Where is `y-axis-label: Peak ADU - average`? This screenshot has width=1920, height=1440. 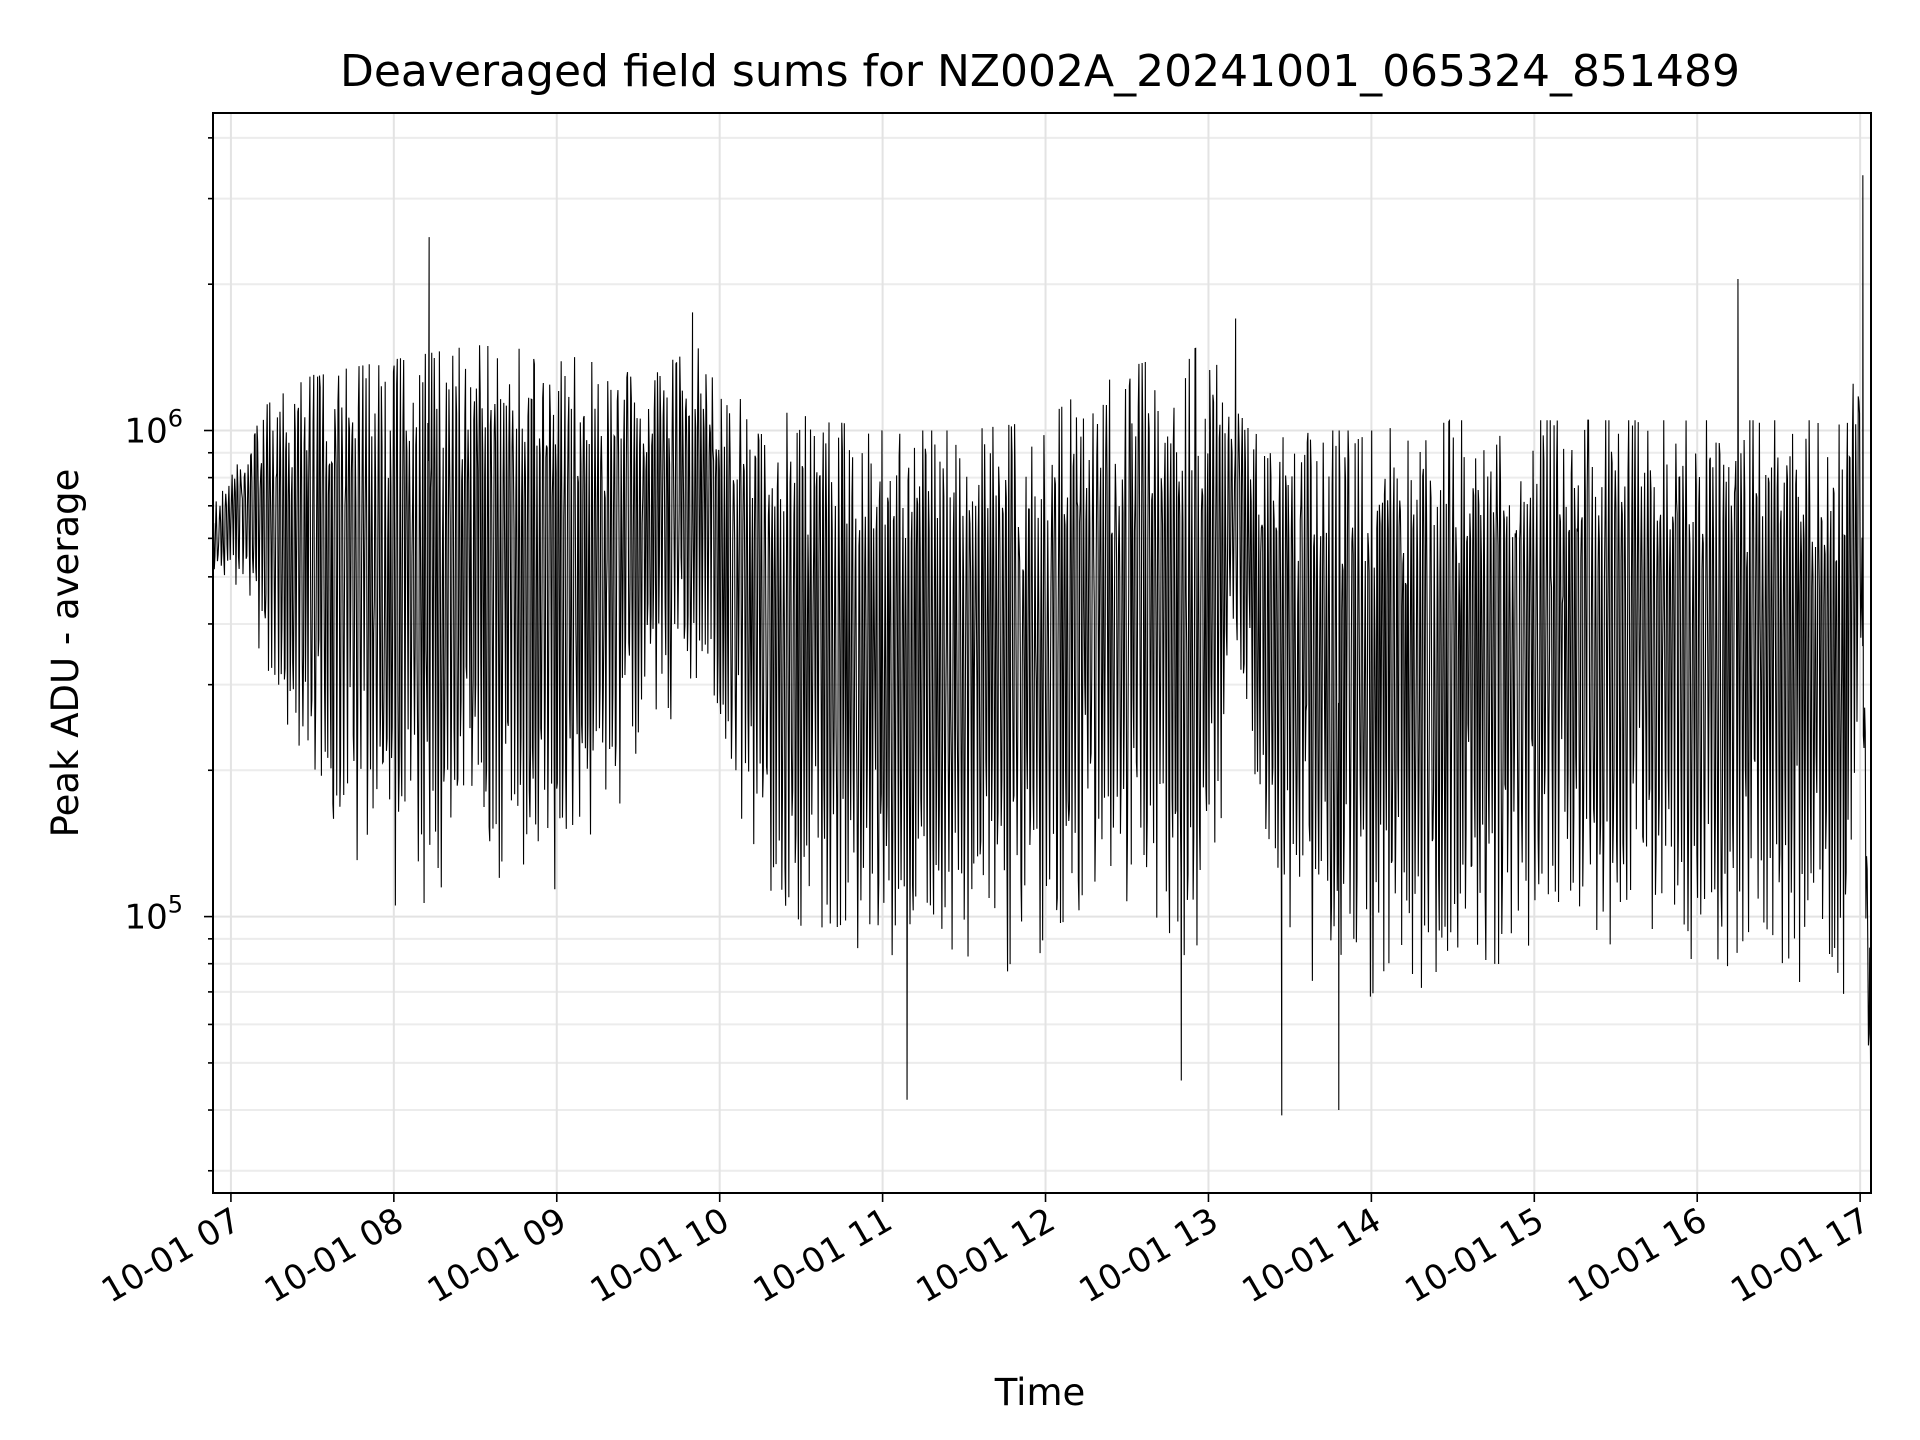
y-axis-label: Peak ADU - average is located at coordinates (65, 653).